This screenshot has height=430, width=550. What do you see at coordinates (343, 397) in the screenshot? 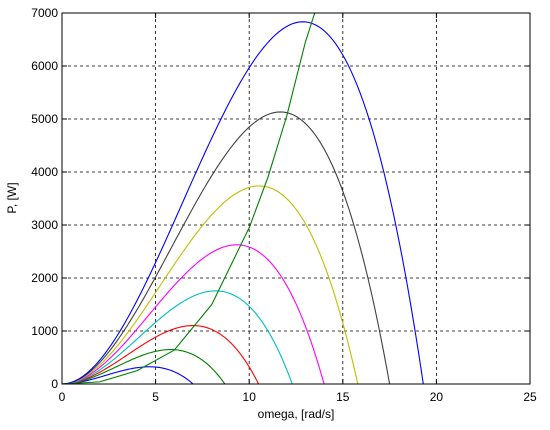
I see `x-tick-label: 15` at bounding box center [343, 397].